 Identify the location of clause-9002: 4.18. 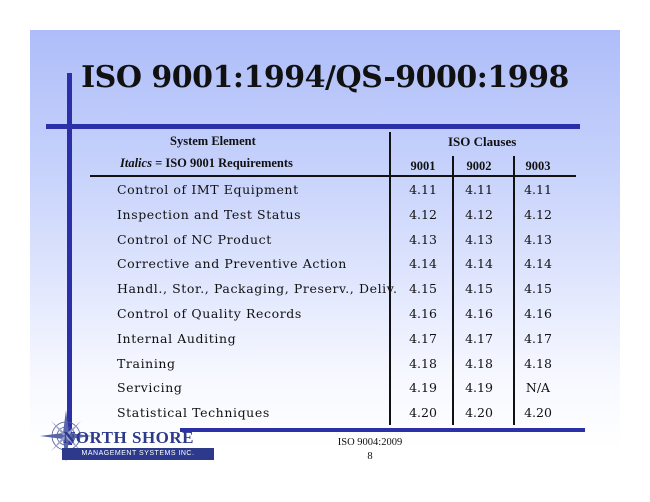
(479, 363).